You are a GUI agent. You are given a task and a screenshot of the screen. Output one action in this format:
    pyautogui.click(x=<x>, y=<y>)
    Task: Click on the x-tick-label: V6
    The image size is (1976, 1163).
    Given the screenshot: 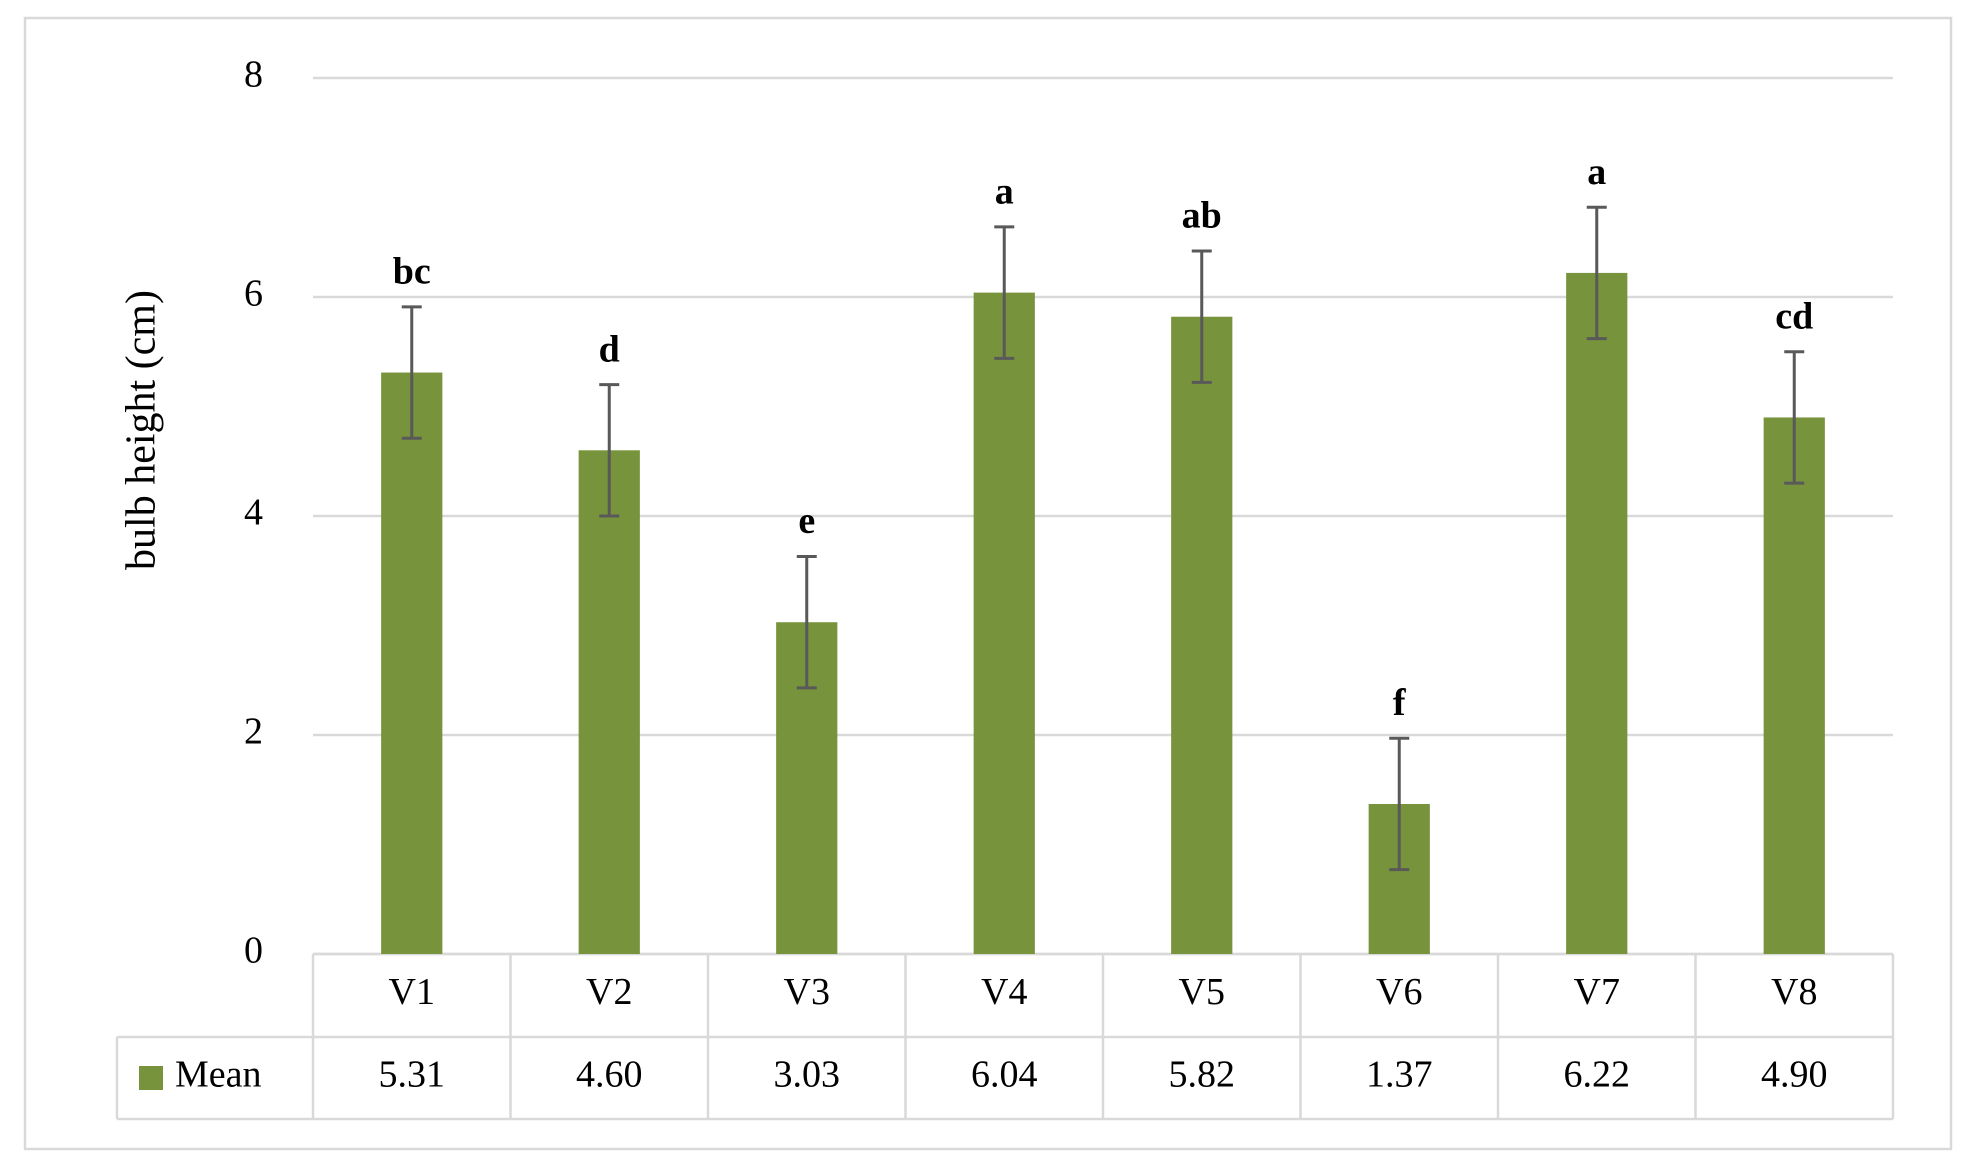 What is the action you would take?
    pyautogui.click(x=1399, y=992)
    